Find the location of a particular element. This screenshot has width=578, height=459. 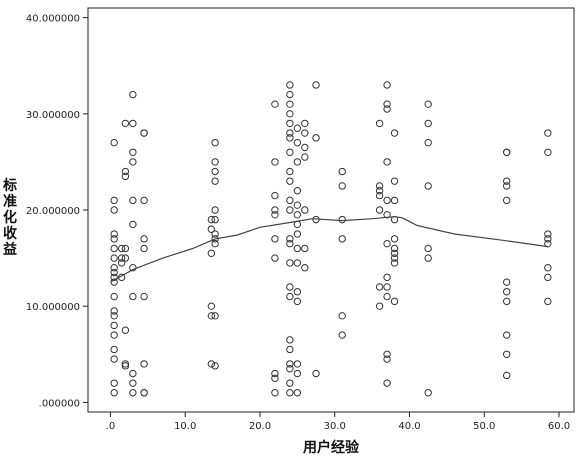

x-axis-ticks: .0 10.0 20.0 30.0 40.0 50.0 60.0 is located at coordinates (338, 422).